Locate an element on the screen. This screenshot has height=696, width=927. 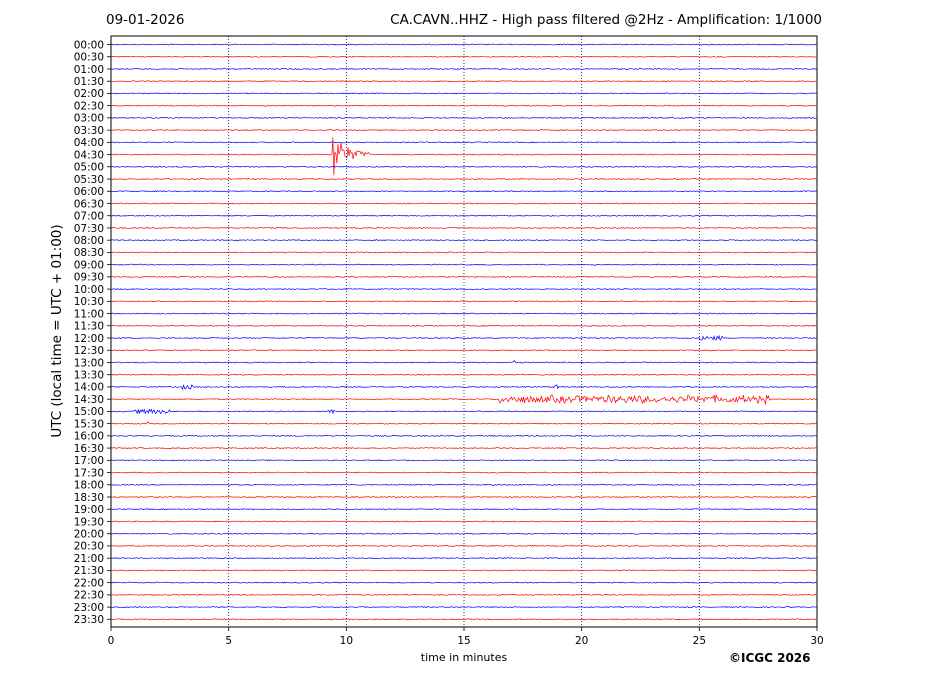
row-label: 06:30 is located at coordinates (89, 204).